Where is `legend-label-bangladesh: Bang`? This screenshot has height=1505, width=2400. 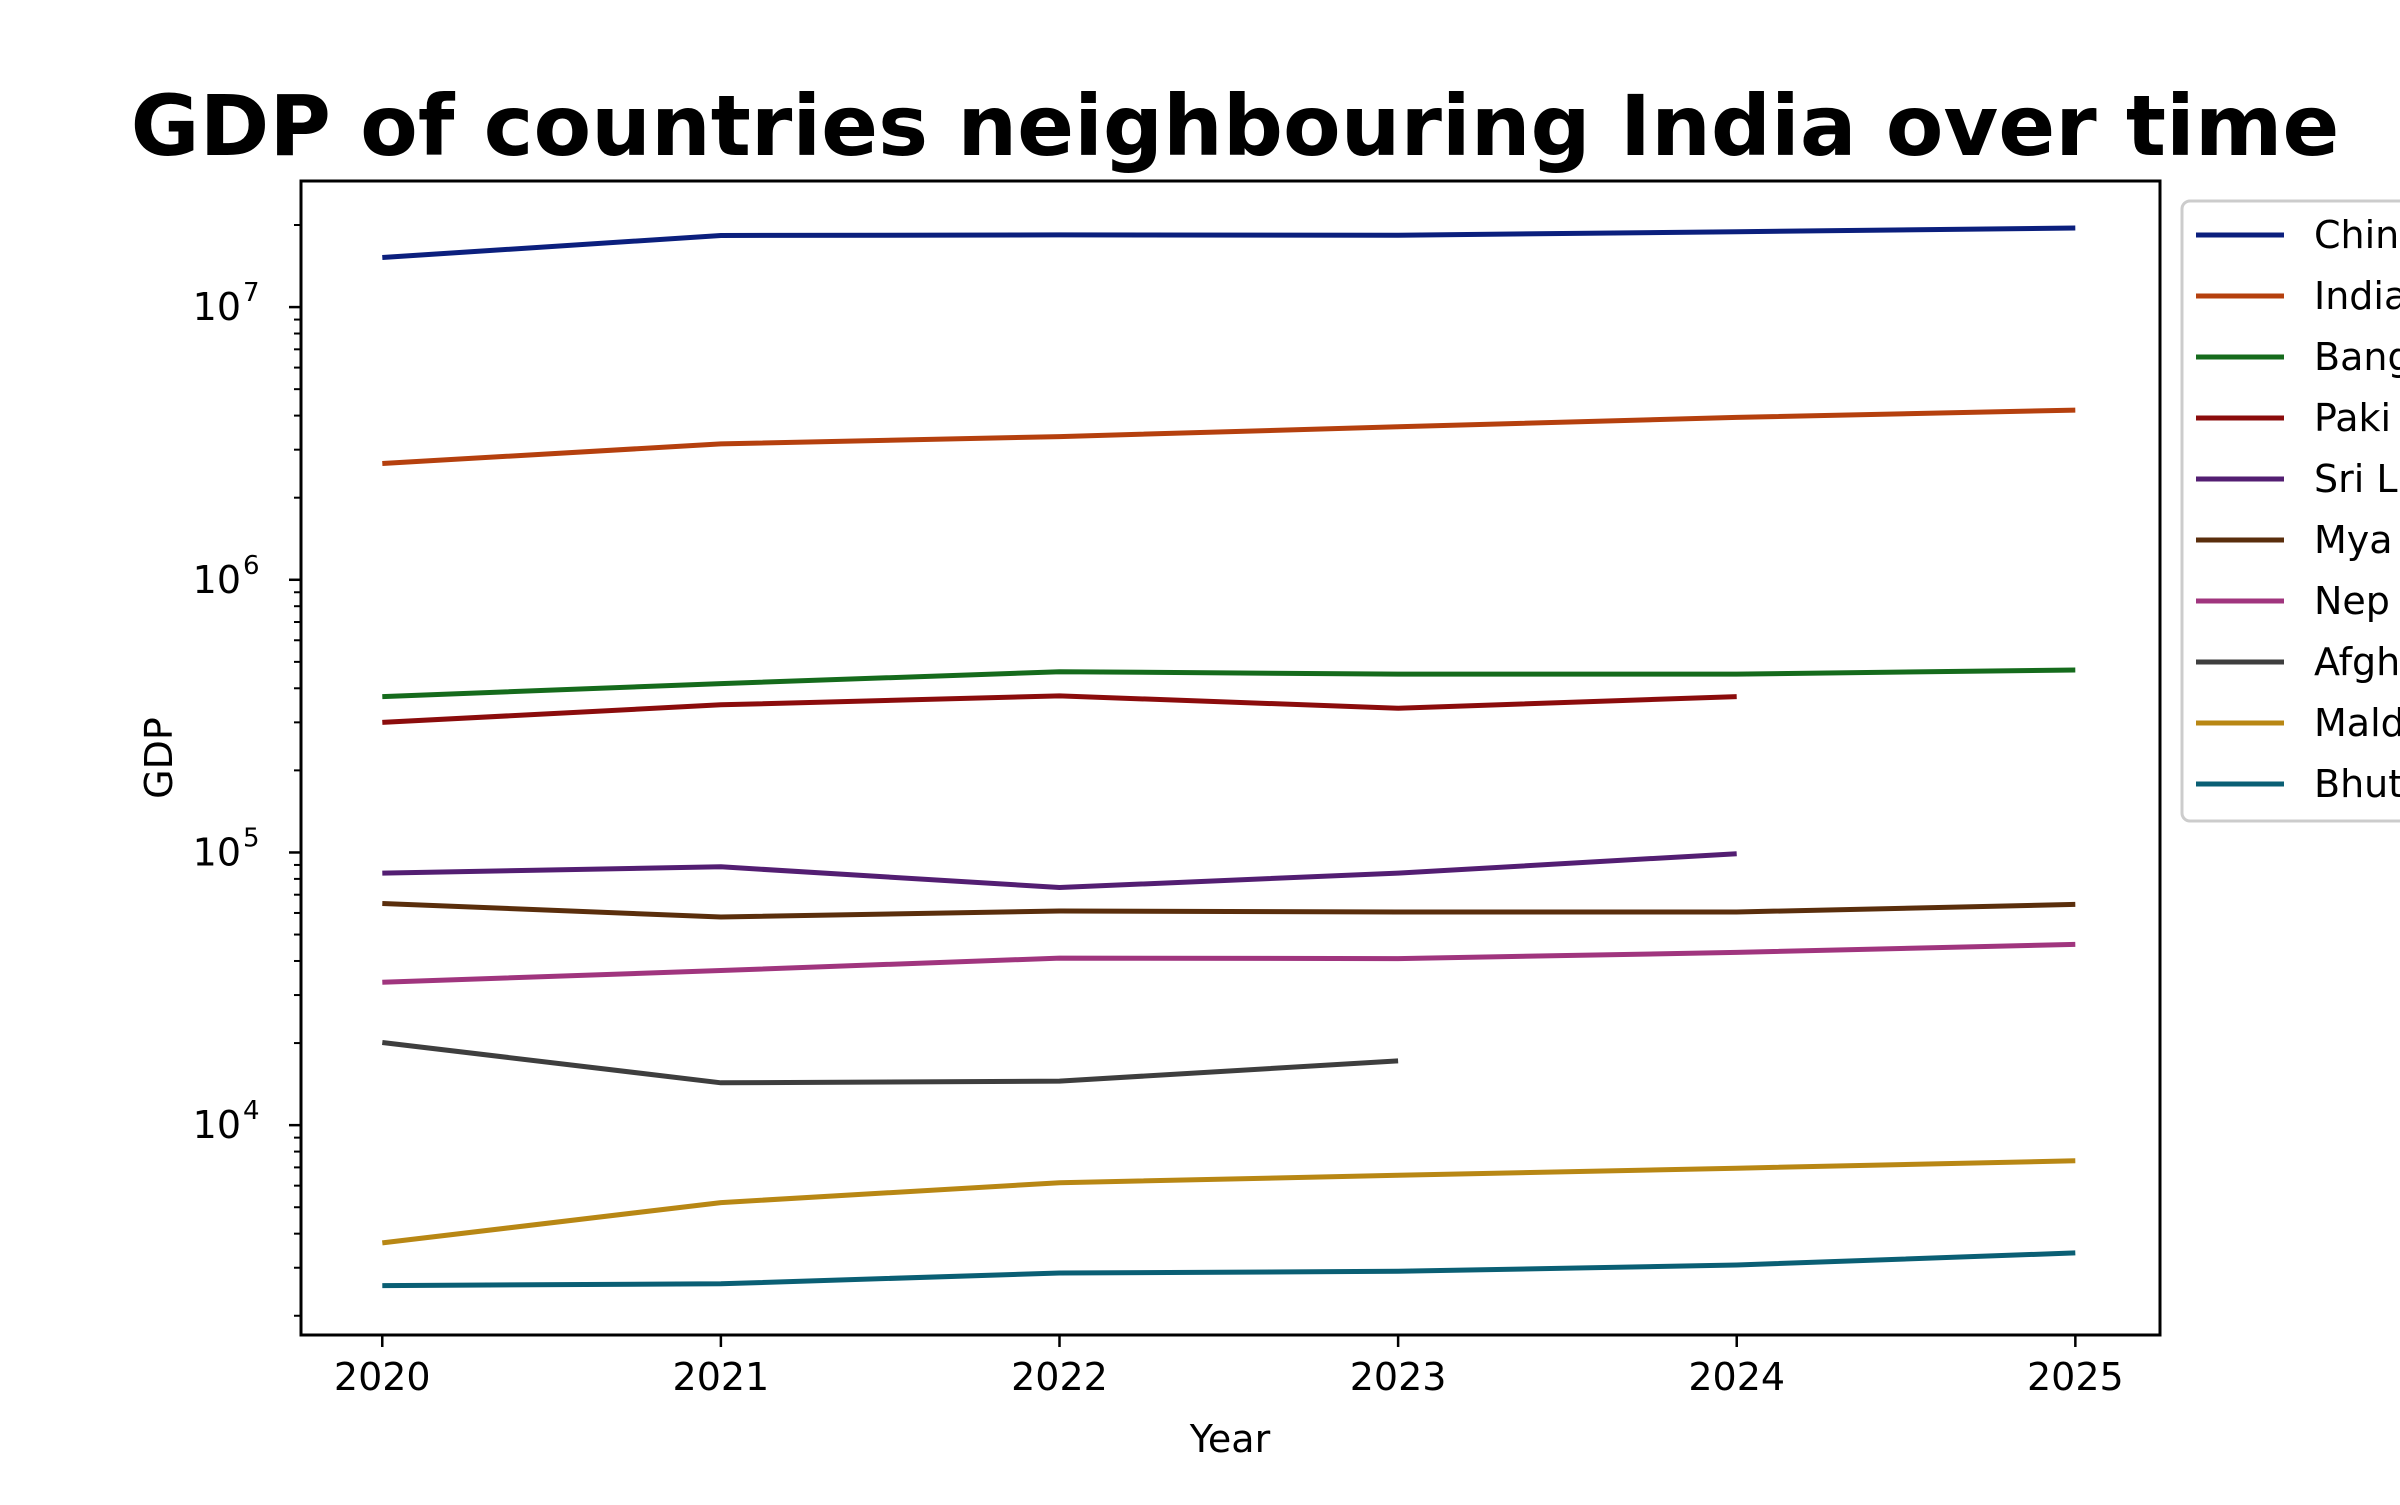
legend-label-bangladesh: Bang is located at coordinates (2357, 357).